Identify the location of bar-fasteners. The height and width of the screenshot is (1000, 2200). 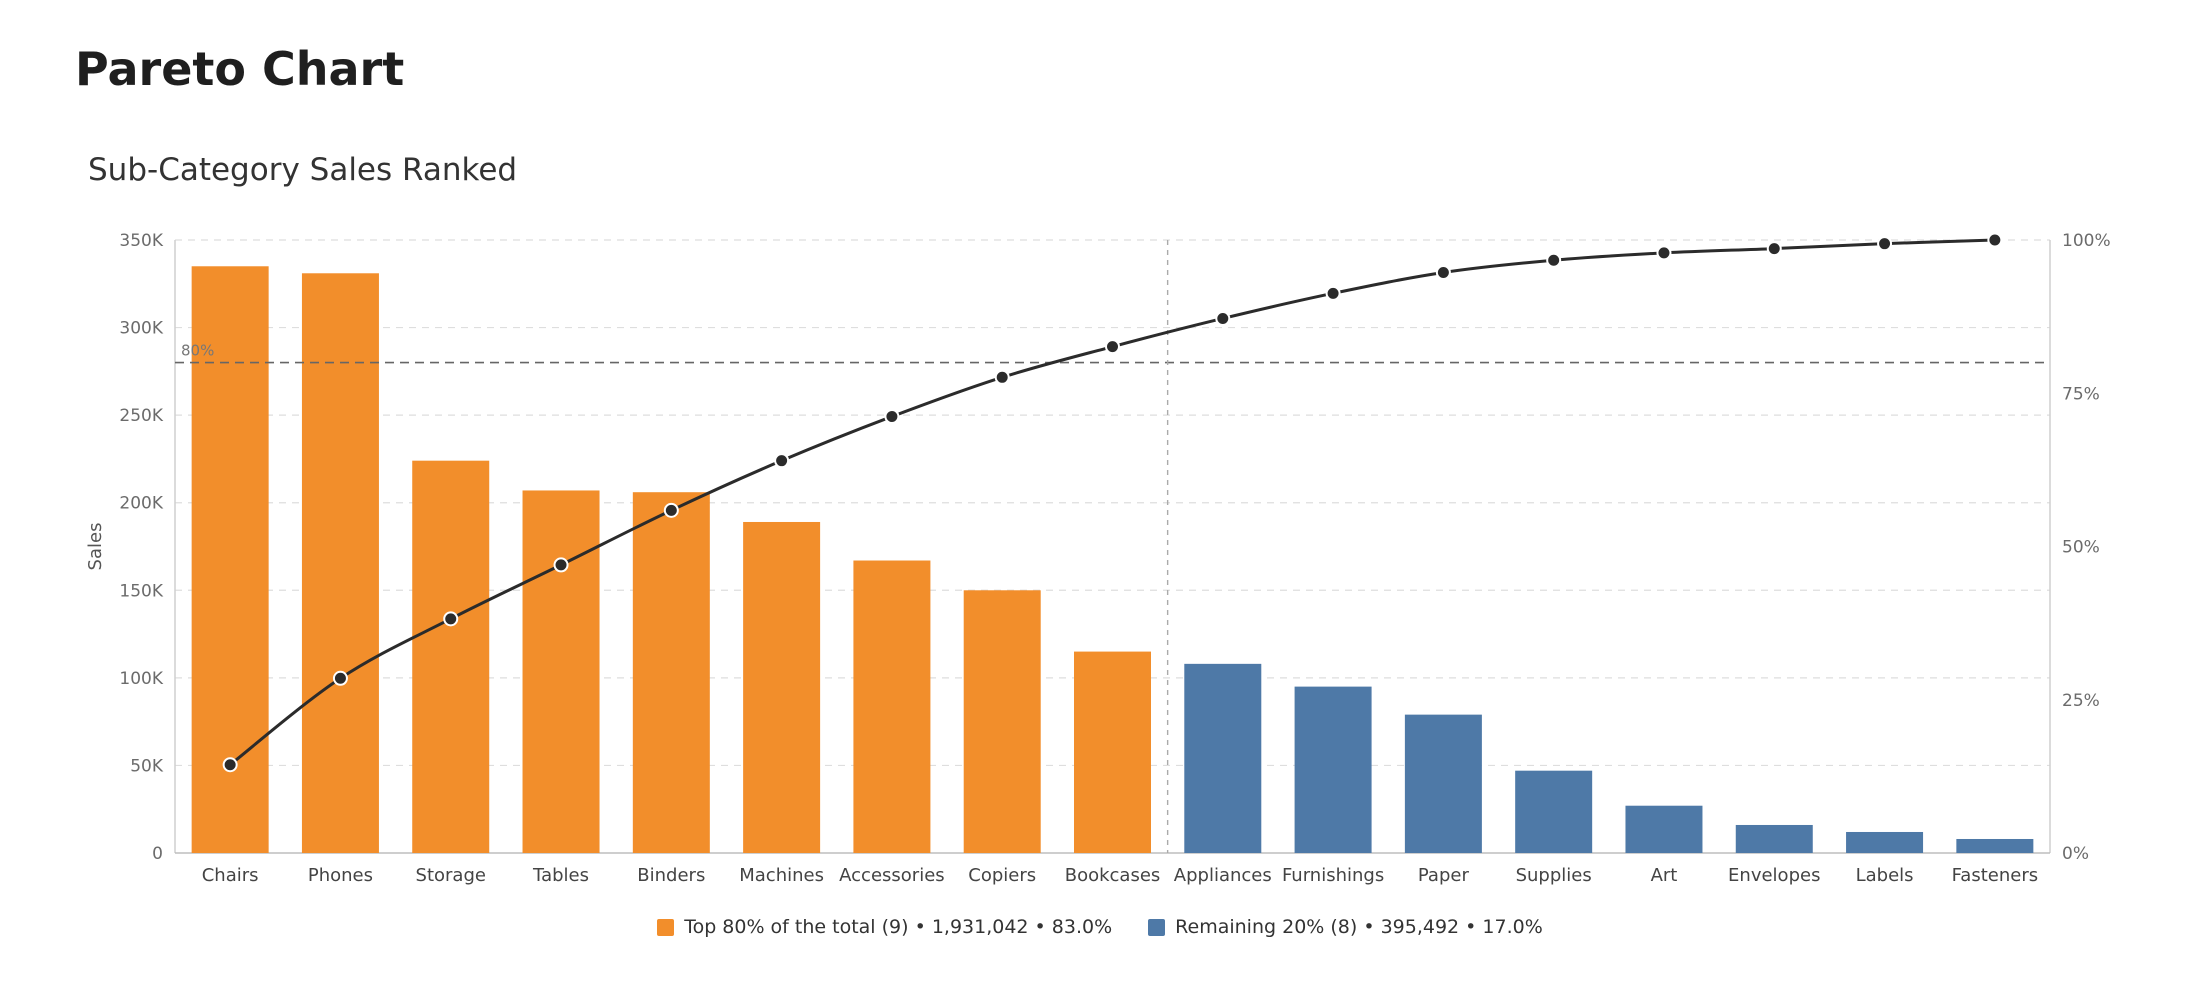
(1995, 845).